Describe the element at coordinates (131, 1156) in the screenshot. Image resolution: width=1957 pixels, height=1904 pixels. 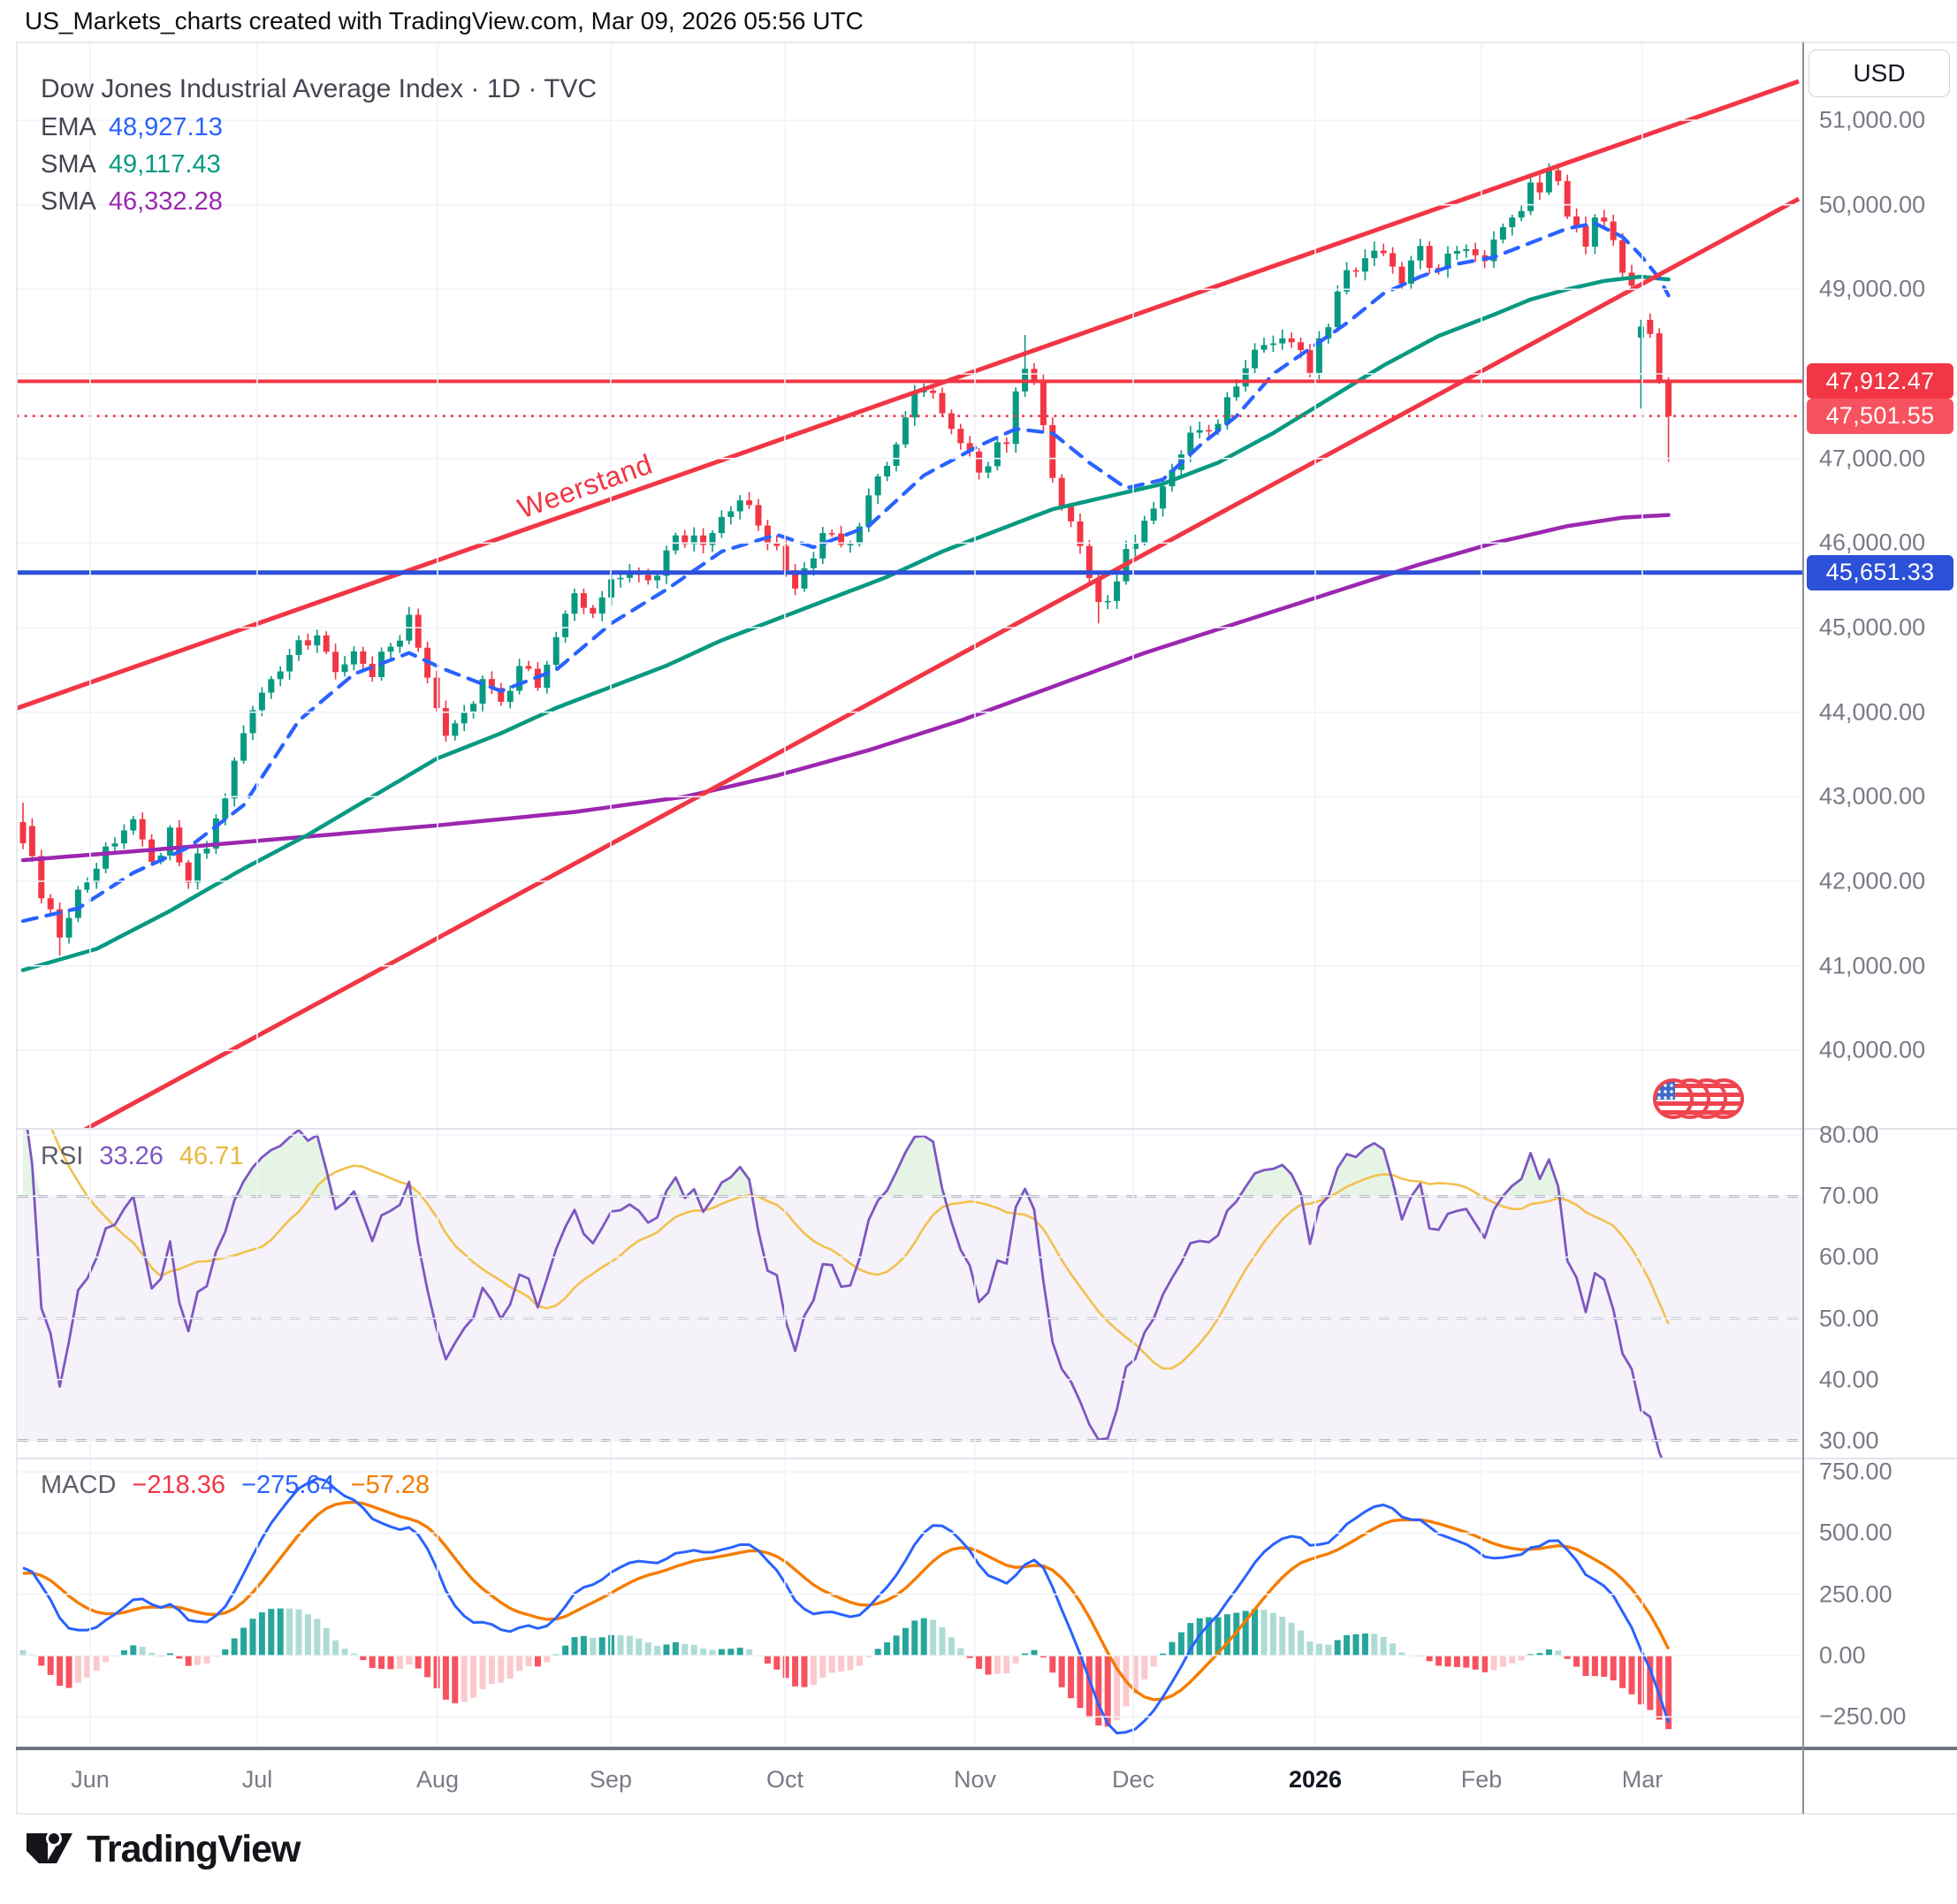
I see `rsi-value: 33.26` at that location.